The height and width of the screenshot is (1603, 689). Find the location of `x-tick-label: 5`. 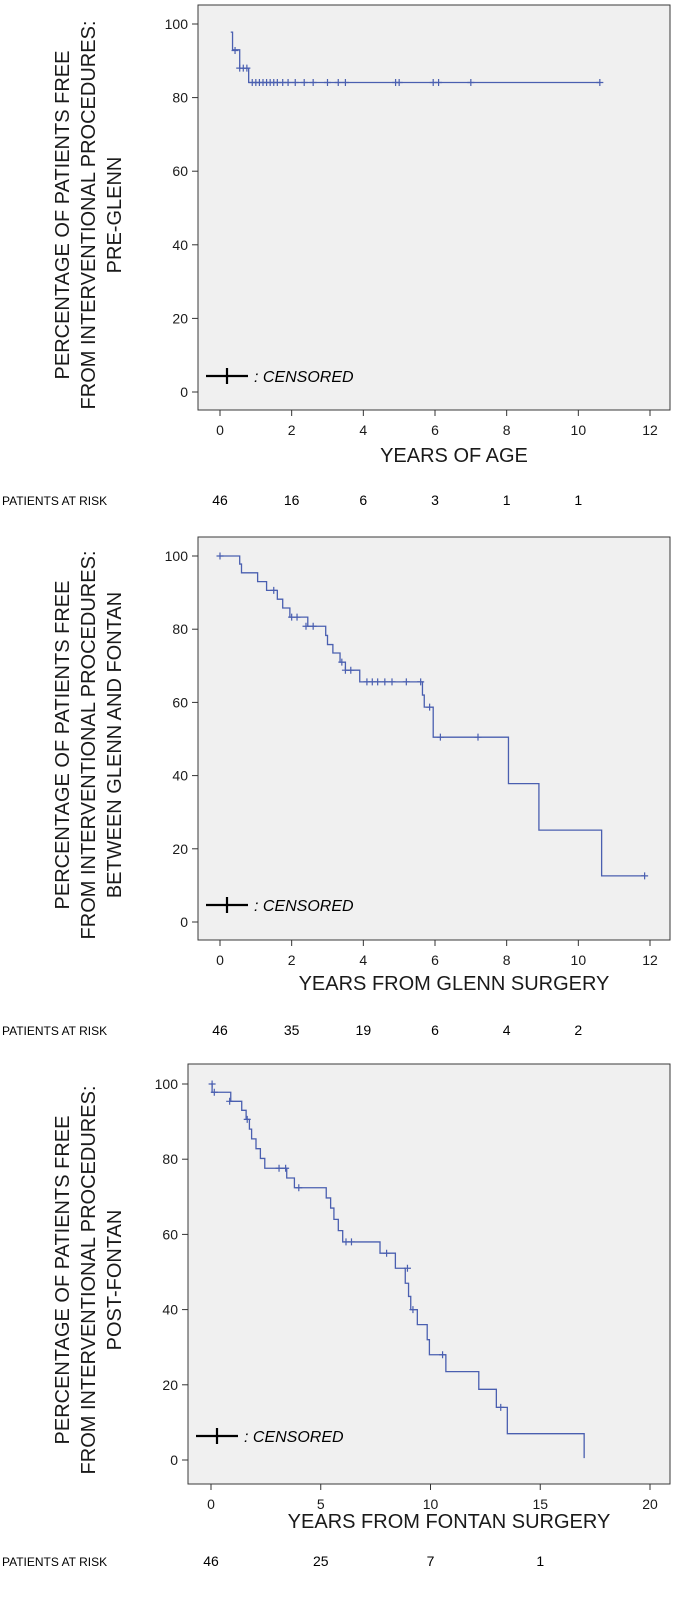

x-tick-label: 5 is located at coordinates (321, 1504).